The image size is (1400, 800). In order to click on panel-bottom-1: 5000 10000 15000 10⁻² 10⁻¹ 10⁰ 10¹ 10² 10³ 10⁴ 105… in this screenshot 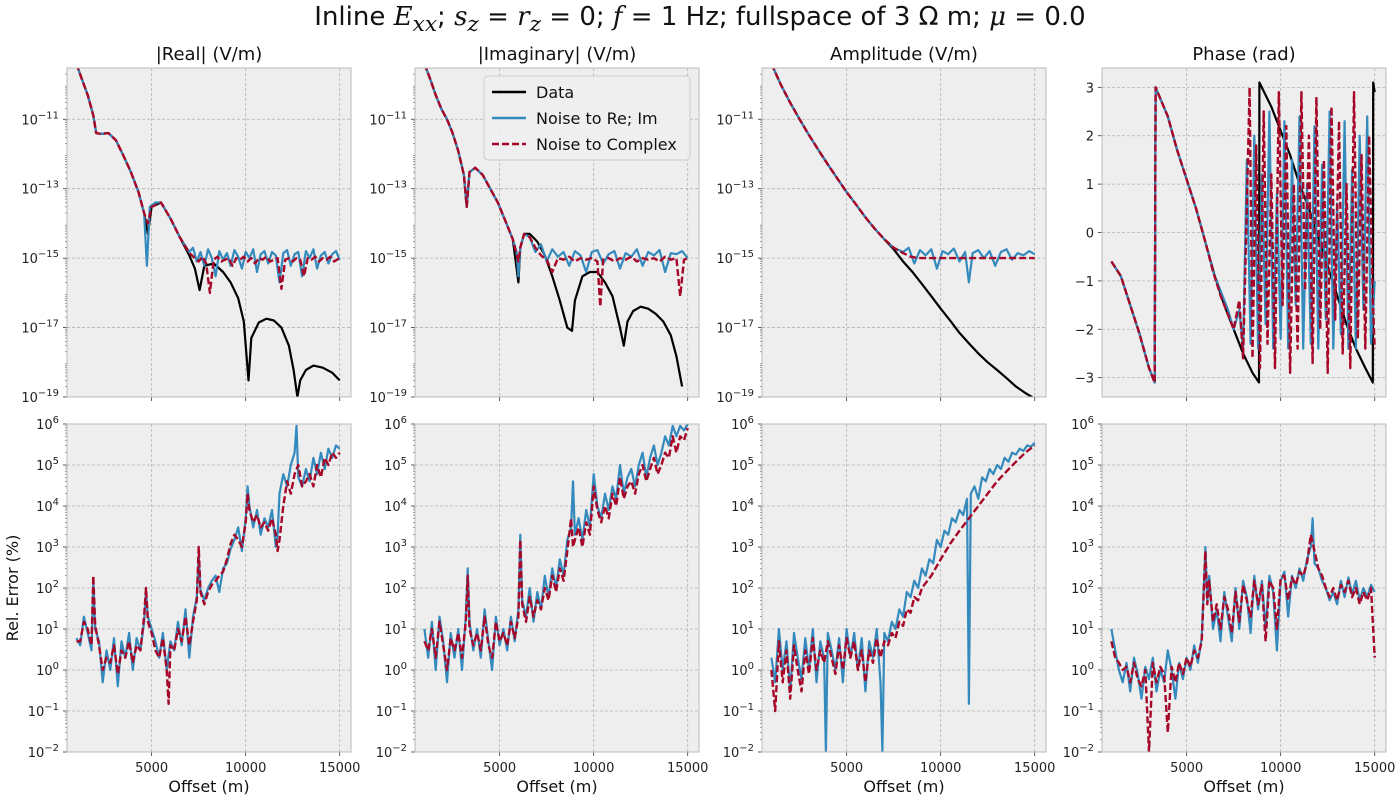, I will do `click(181, 605)`.